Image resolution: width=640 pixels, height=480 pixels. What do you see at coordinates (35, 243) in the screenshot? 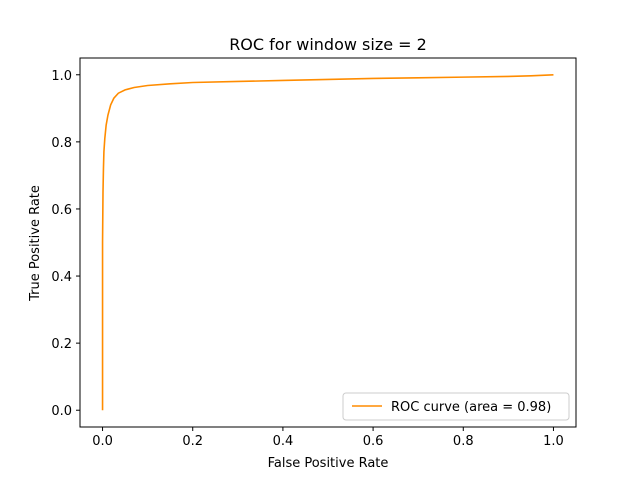
I see `y-axis-label: True Positive Rate` at bounding box center [35, 243].